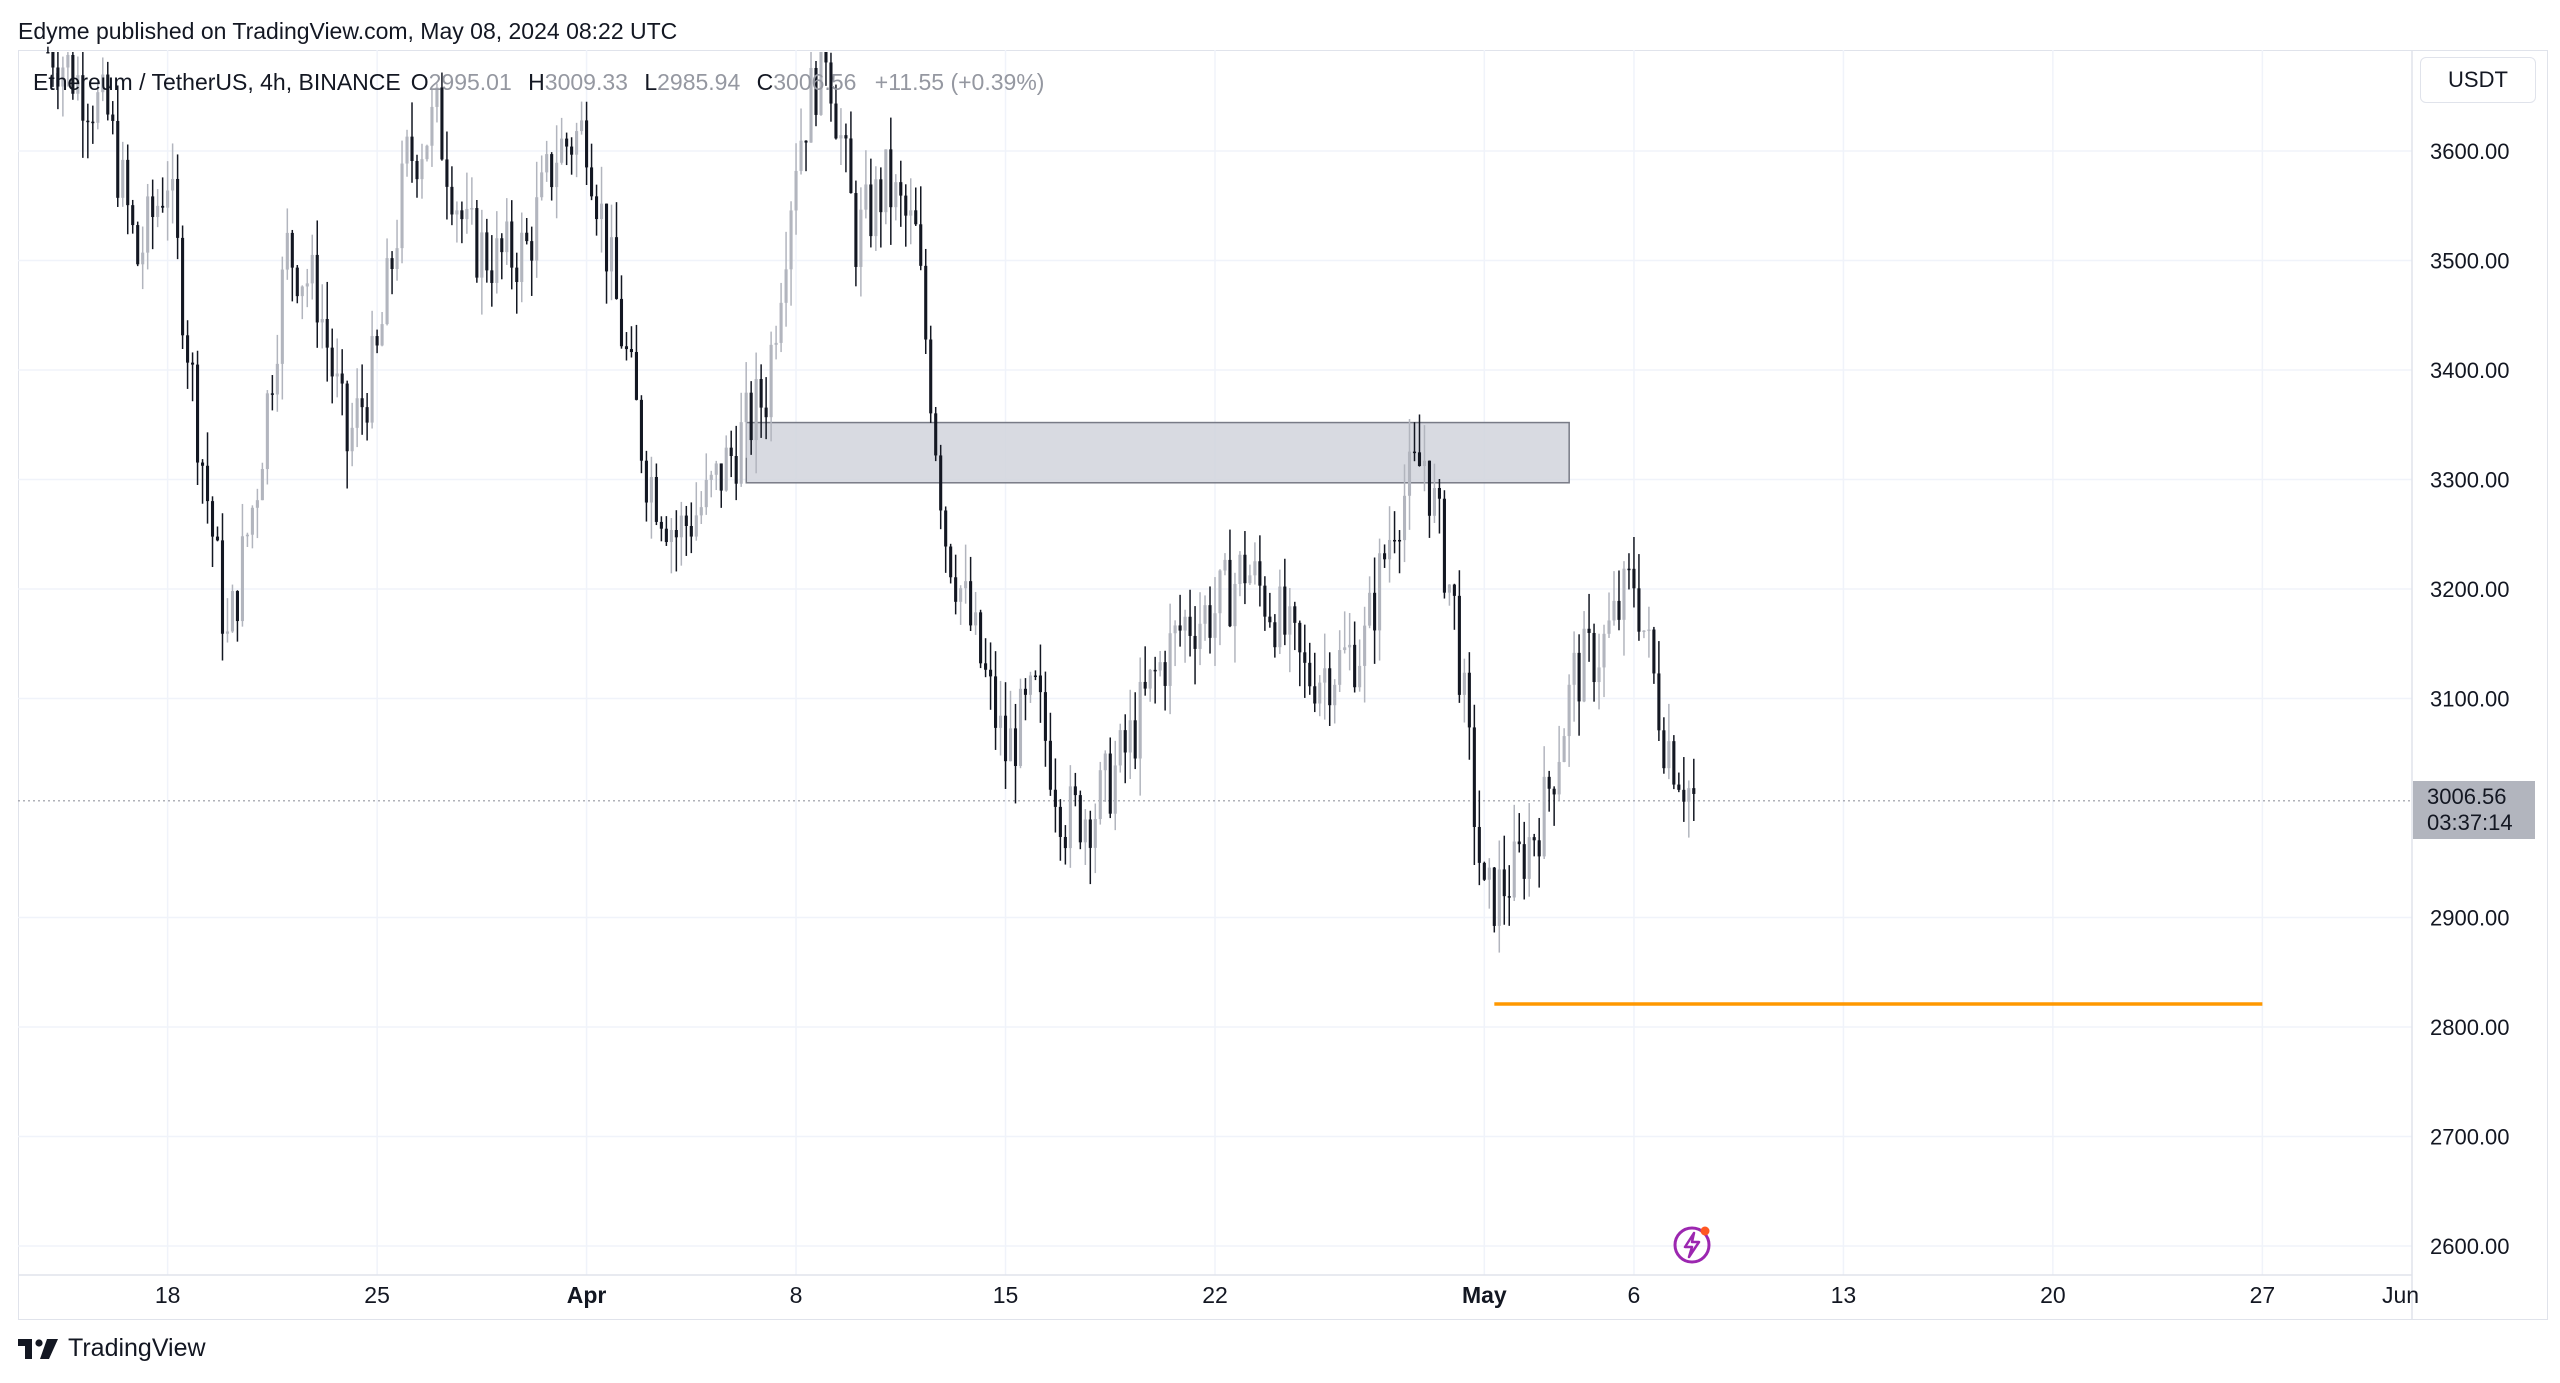 The width and height of the screenshot is (2560, 1383). What do you see at coordinates (2053, 1295) in the screenshot?
I see `time-tick-label: 20` at bounding box center [2053, 1295].